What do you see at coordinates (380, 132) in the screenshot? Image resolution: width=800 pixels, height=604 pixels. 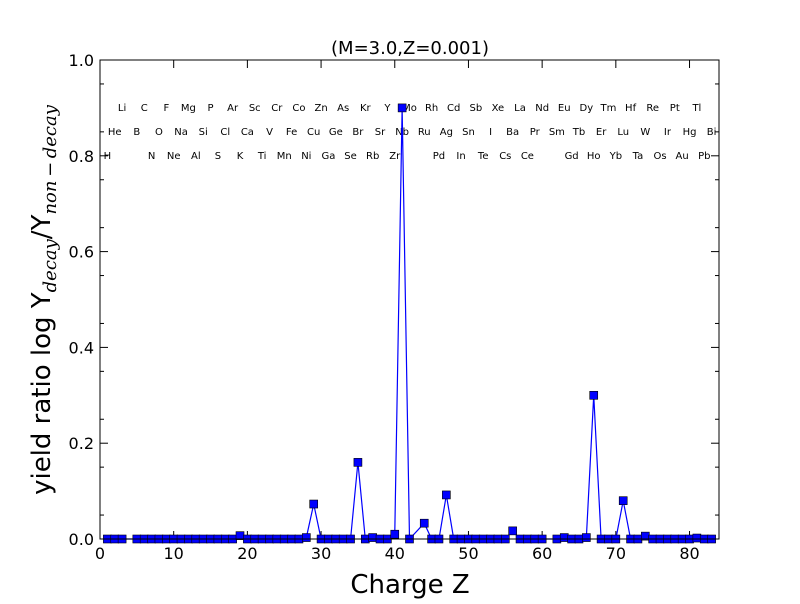 I see `element-label: Sr` at bounding box center [380, 132].